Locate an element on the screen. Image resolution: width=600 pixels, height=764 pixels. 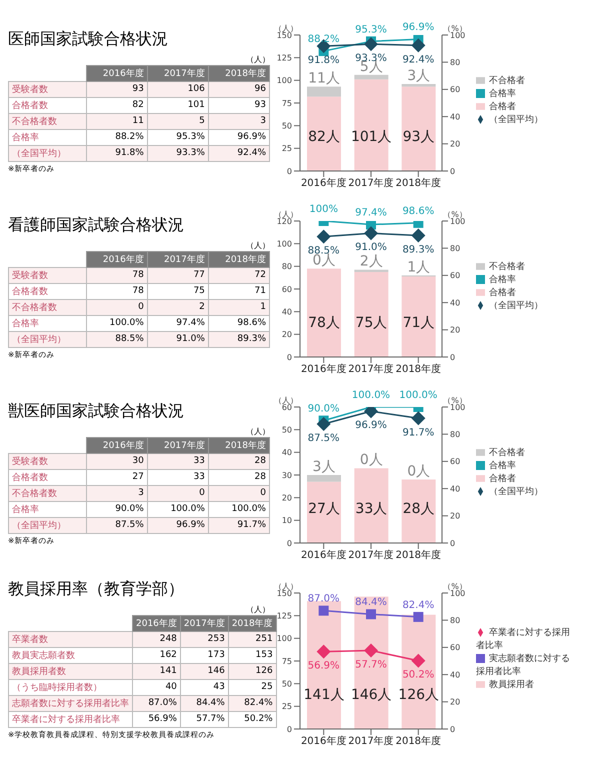
data-label: 101人 is located at coordinates (371, 137).